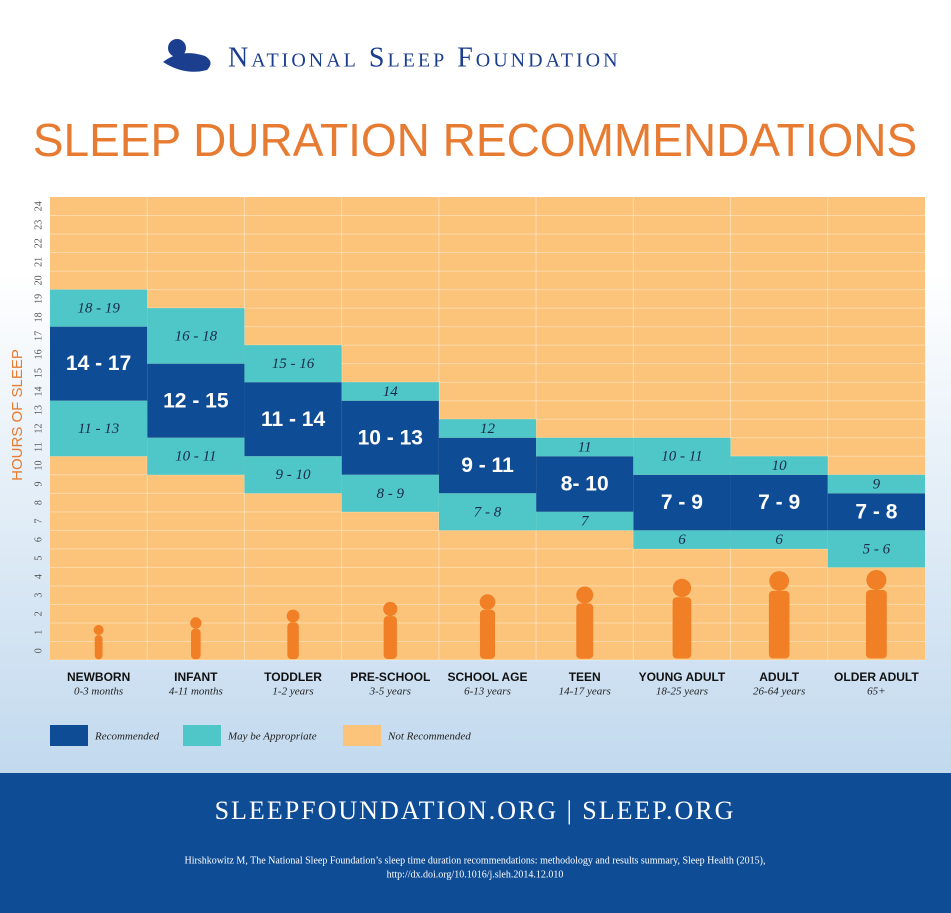 This screenshot has height=913, width=951. What do you see at coordinates (585, 677) in the screenshot?
I see `category-label: TEEN` at bounding box center [585, 677].